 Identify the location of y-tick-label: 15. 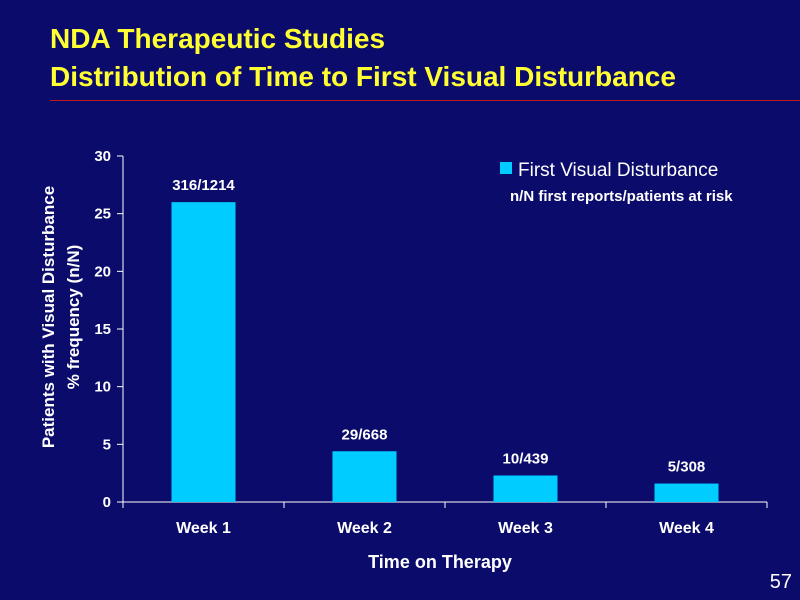
(102, 329).